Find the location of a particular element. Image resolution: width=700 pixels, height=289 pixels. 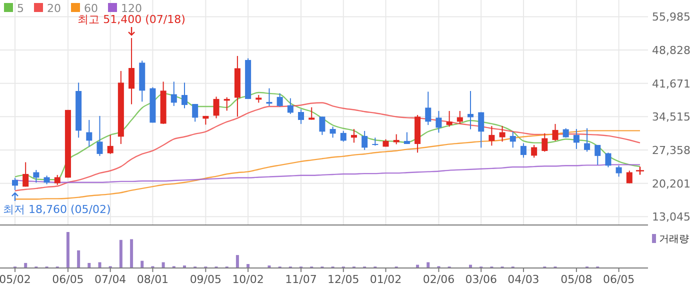

x-tick-label: 12/05 is located at coordinates (344, 279).